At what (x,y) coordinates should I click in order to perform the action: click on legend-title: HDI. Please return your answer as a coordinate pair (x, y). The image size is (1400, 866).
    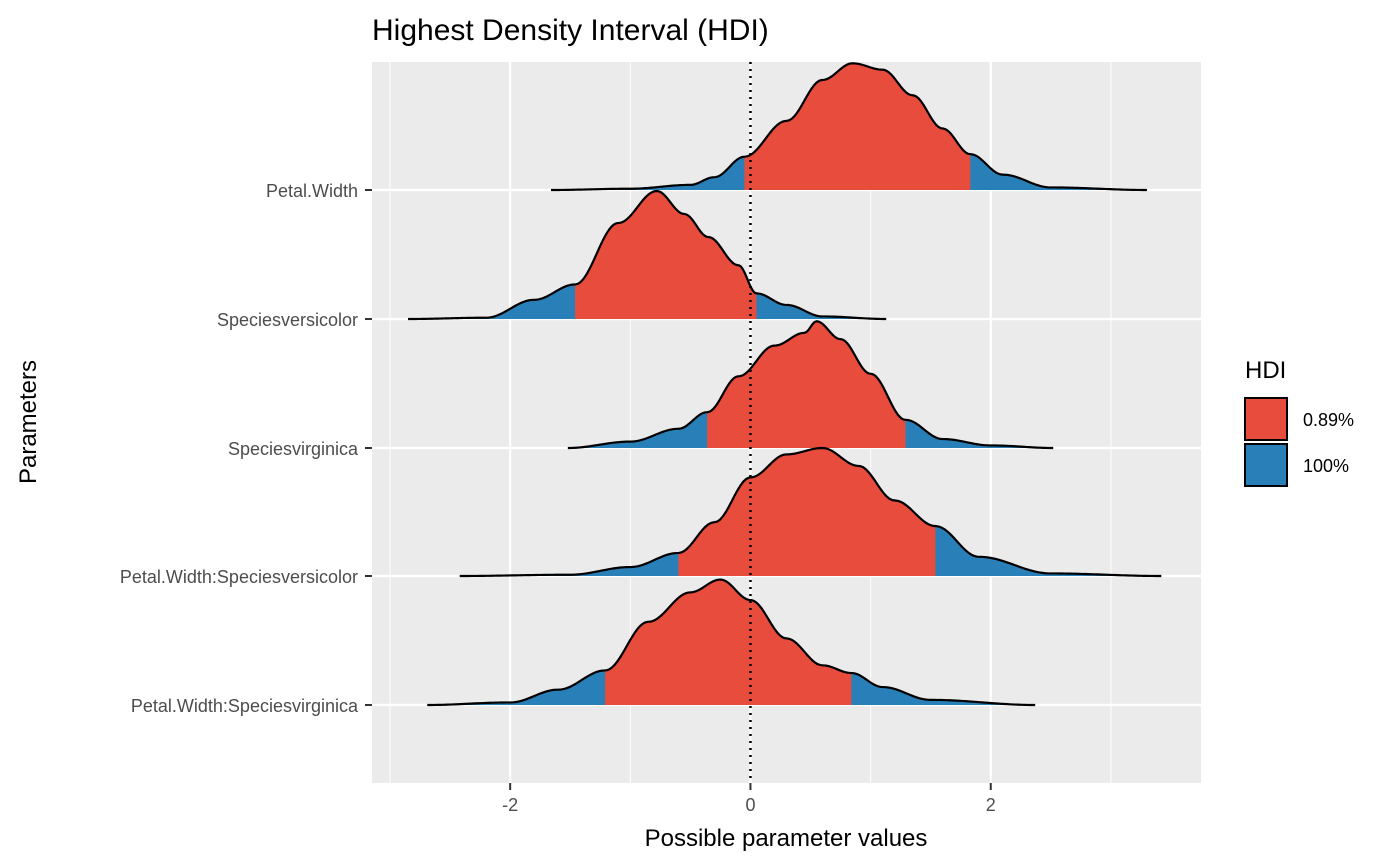
    Looking at the image, I should click on (1265, 370).